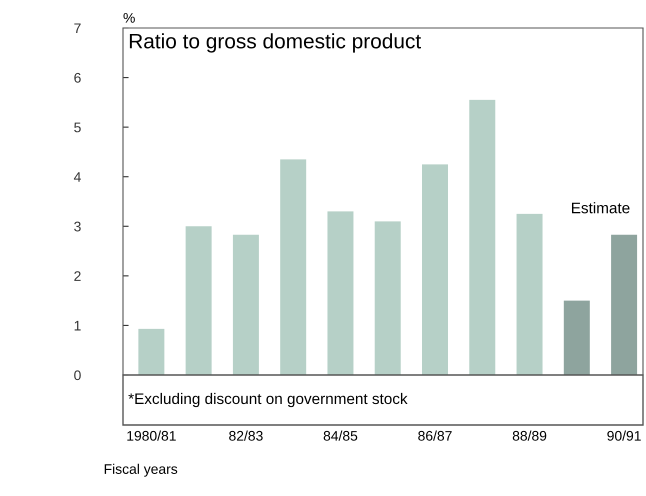  I want to click on annotation: Estimate, so click(601, 208).